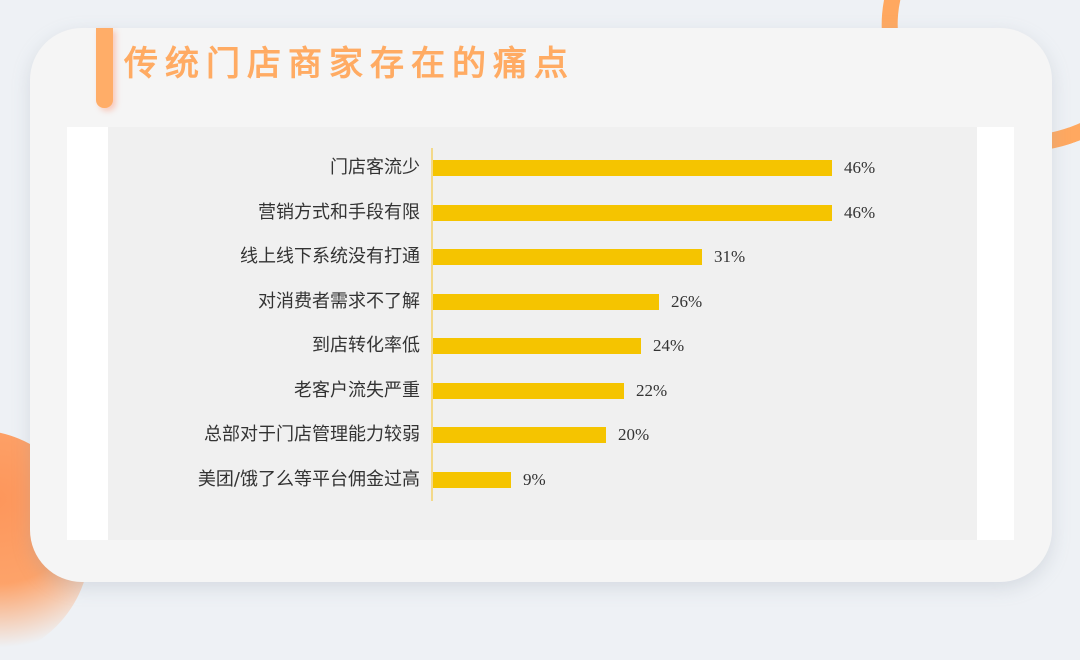 This screenshot has height=660, width=1080. I want to click on title-accent-bar, so click(104, 68).